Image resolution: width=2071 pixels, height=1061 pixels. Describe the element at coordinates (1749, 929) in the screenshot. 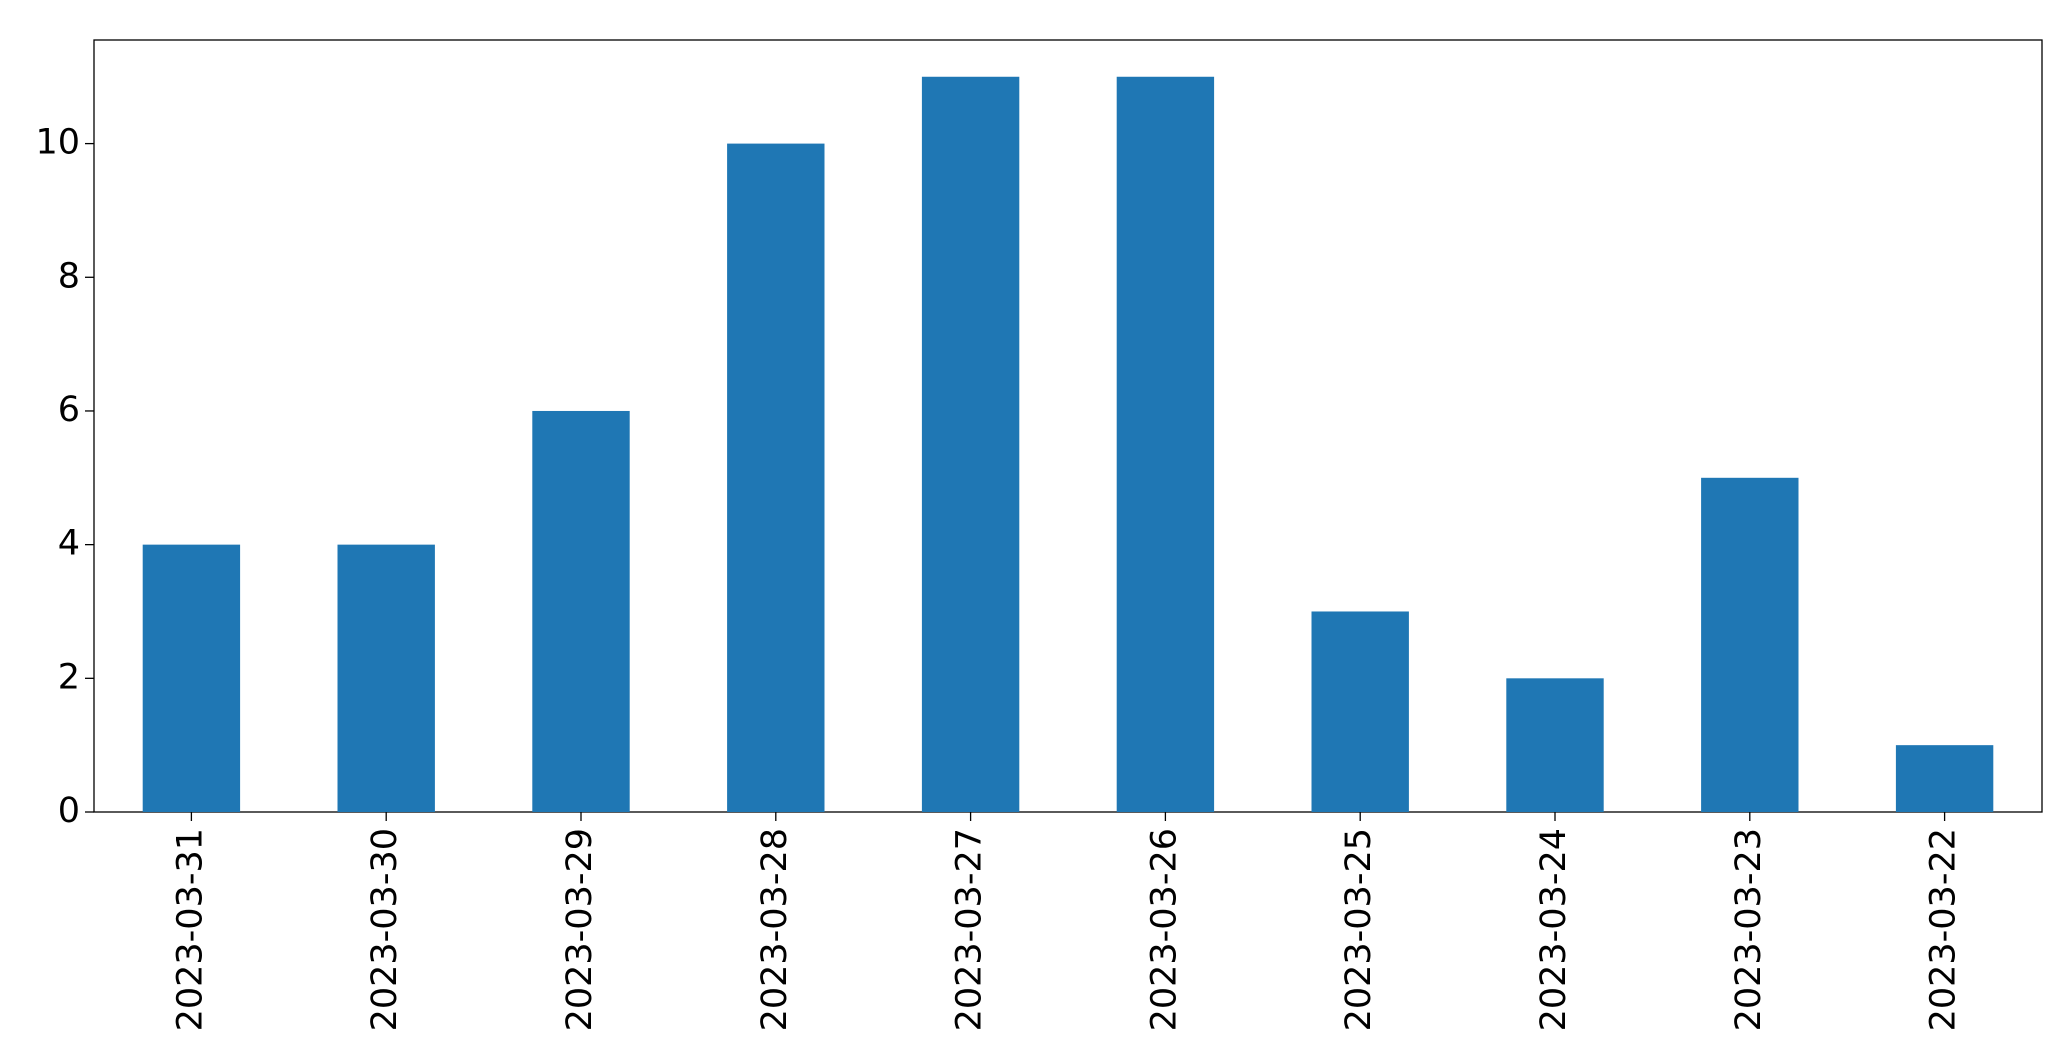

I see `x-tick-label: 2023-03-23` at that location.